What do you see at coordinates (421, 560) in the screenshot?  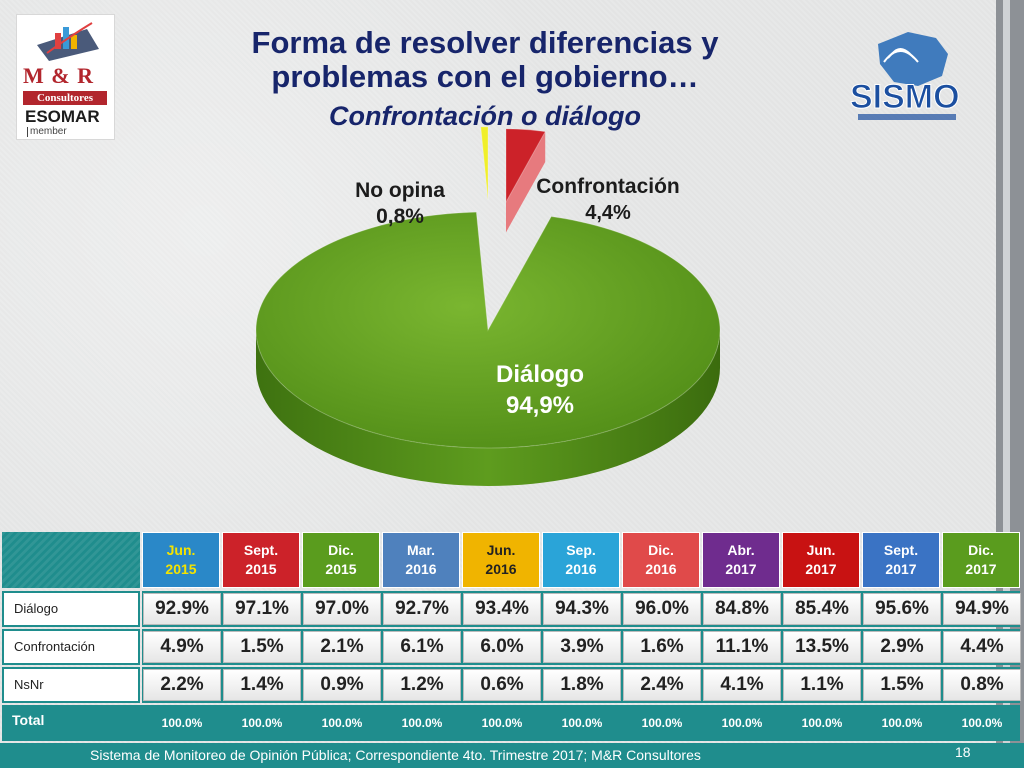 I see `period-header: Mar. 2016` at bounding box center [421, 560].